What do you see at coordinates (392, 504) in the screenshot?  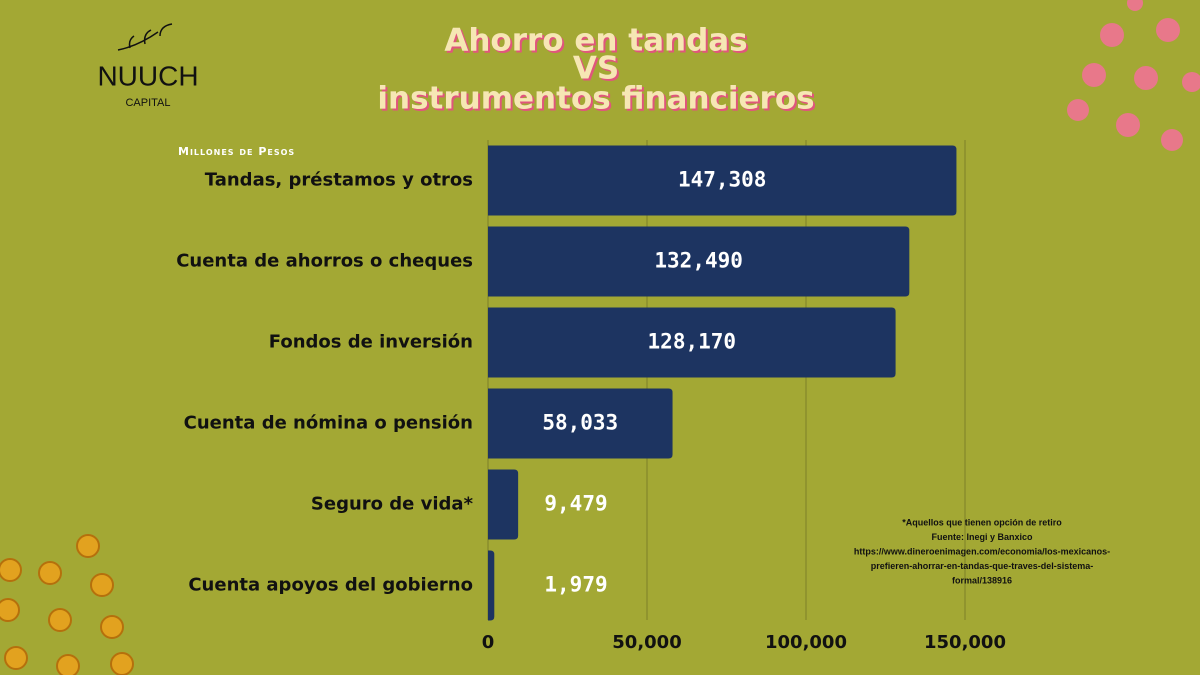 I see `y-tick-label: Seguro de vida*` at bounding box center [392, 504].